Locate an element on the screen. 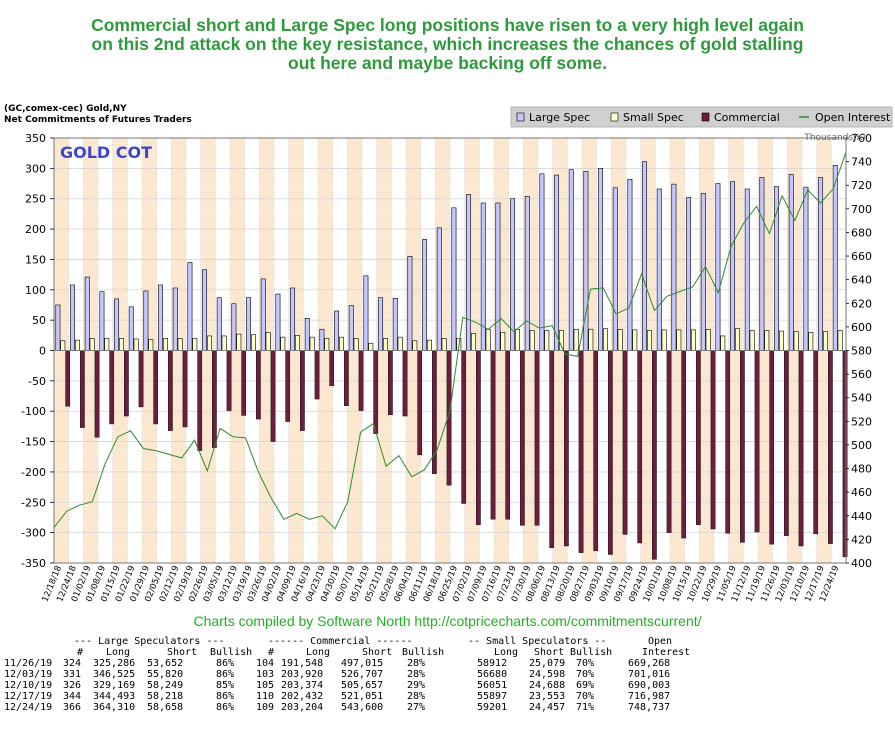 The width and height of the screenshot is (895, 740). left-axis-tick-label: 350 is located at coordinates (35, 138).